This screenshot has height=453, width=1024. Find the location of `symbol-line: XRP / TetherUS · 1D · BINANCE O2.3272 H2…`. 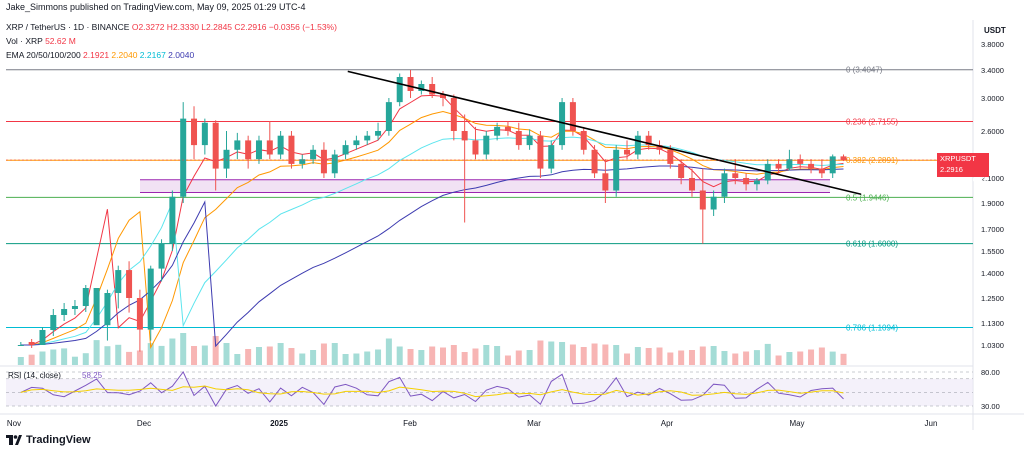

symbol-line: XRP / TetherUS · 1D · BINANCE O2.3272 H2… is located at coordinates (171, 27).